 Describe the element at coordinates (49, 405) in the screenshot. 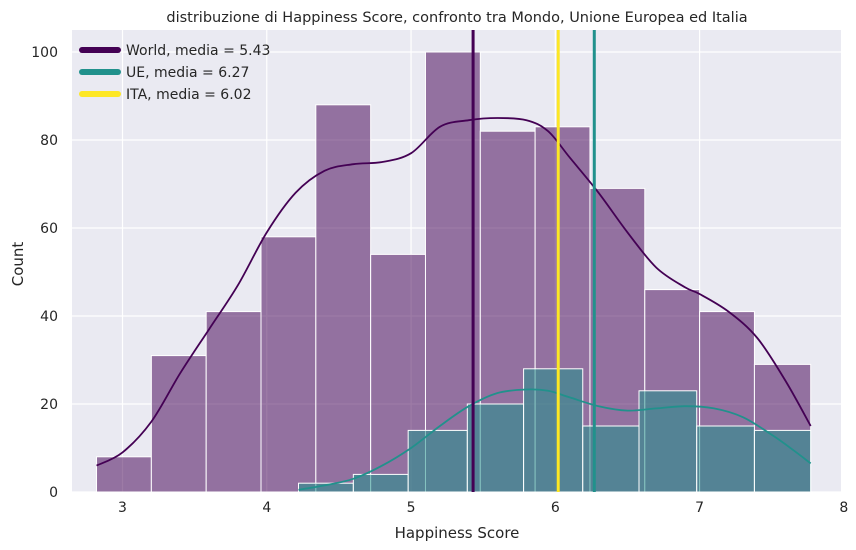

I see `y-tick-label: 20` at that location.